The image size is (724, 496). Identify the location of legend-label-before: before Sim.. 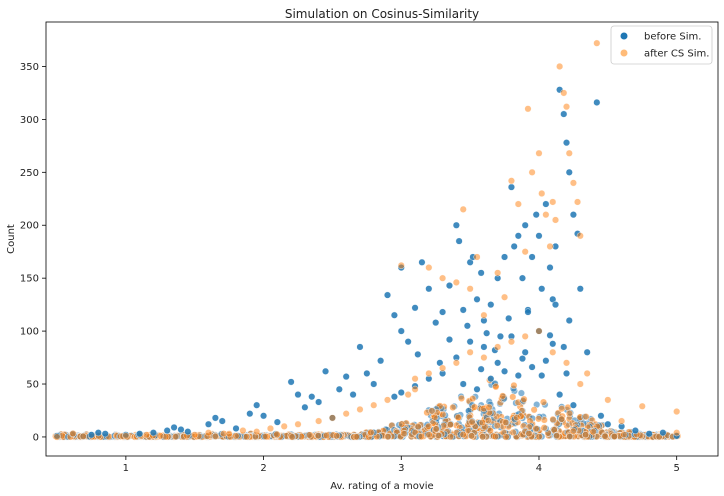
(672, 37).